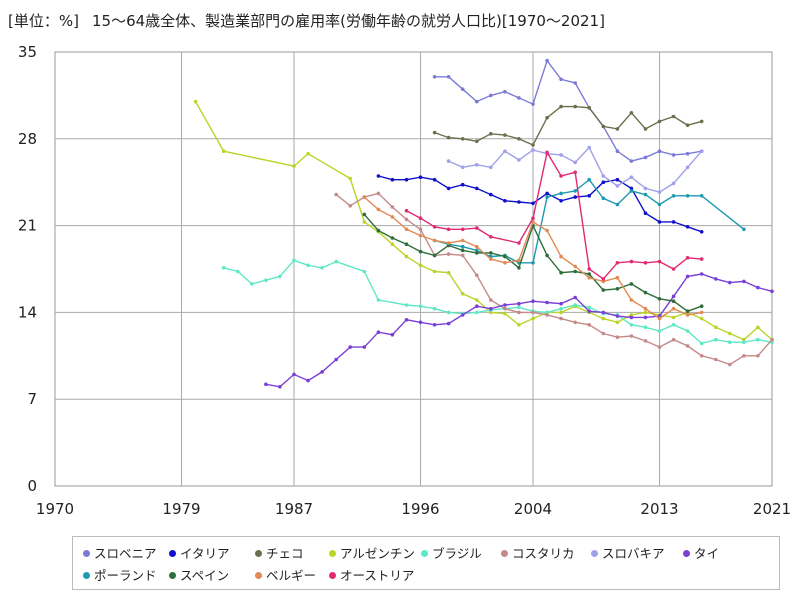 The height and width of the screenshot is (600, 800). Describe the element at coordinates (628, 552) in the screenshot. I see `legend-item: スロバキア` at that location.